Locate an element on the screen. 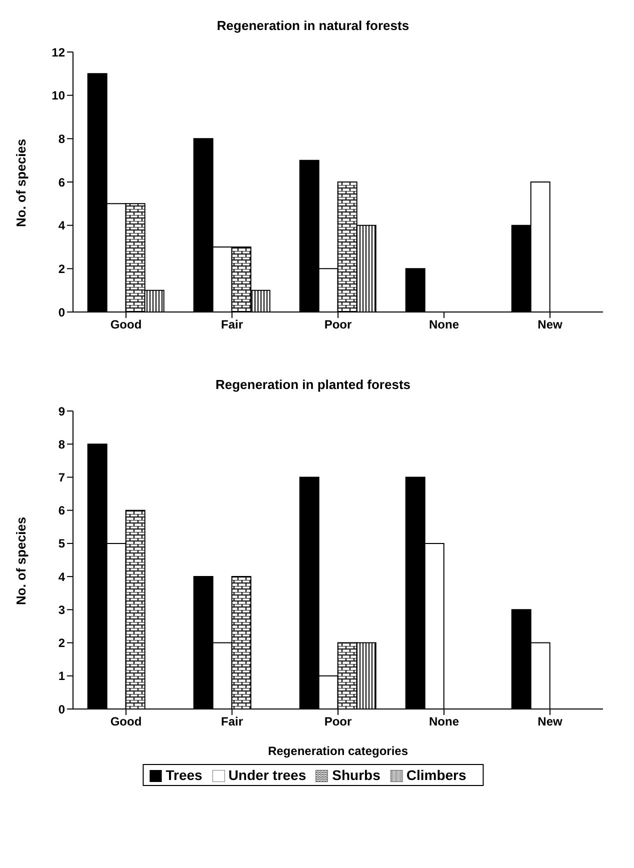  legend-label: Under trees is located at coordinates (267, 775).